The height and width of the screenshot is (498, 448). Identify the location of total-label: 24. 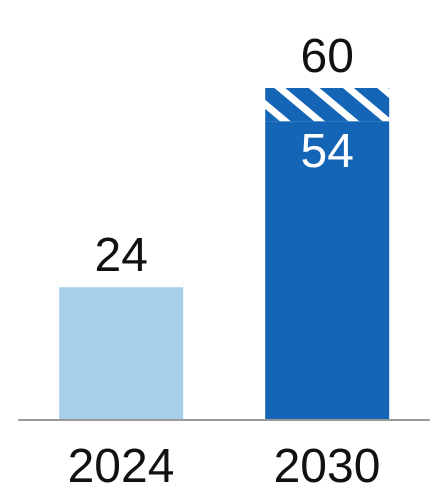
(121, 255).